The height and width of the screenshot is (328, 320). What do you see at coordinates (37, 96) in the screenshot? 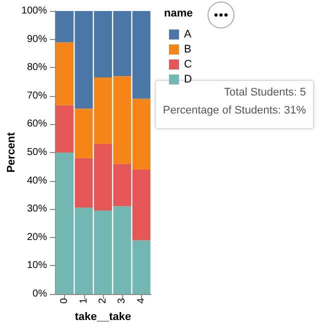
I see `y-tick-label: 70%` at bounding box center [37, 96].